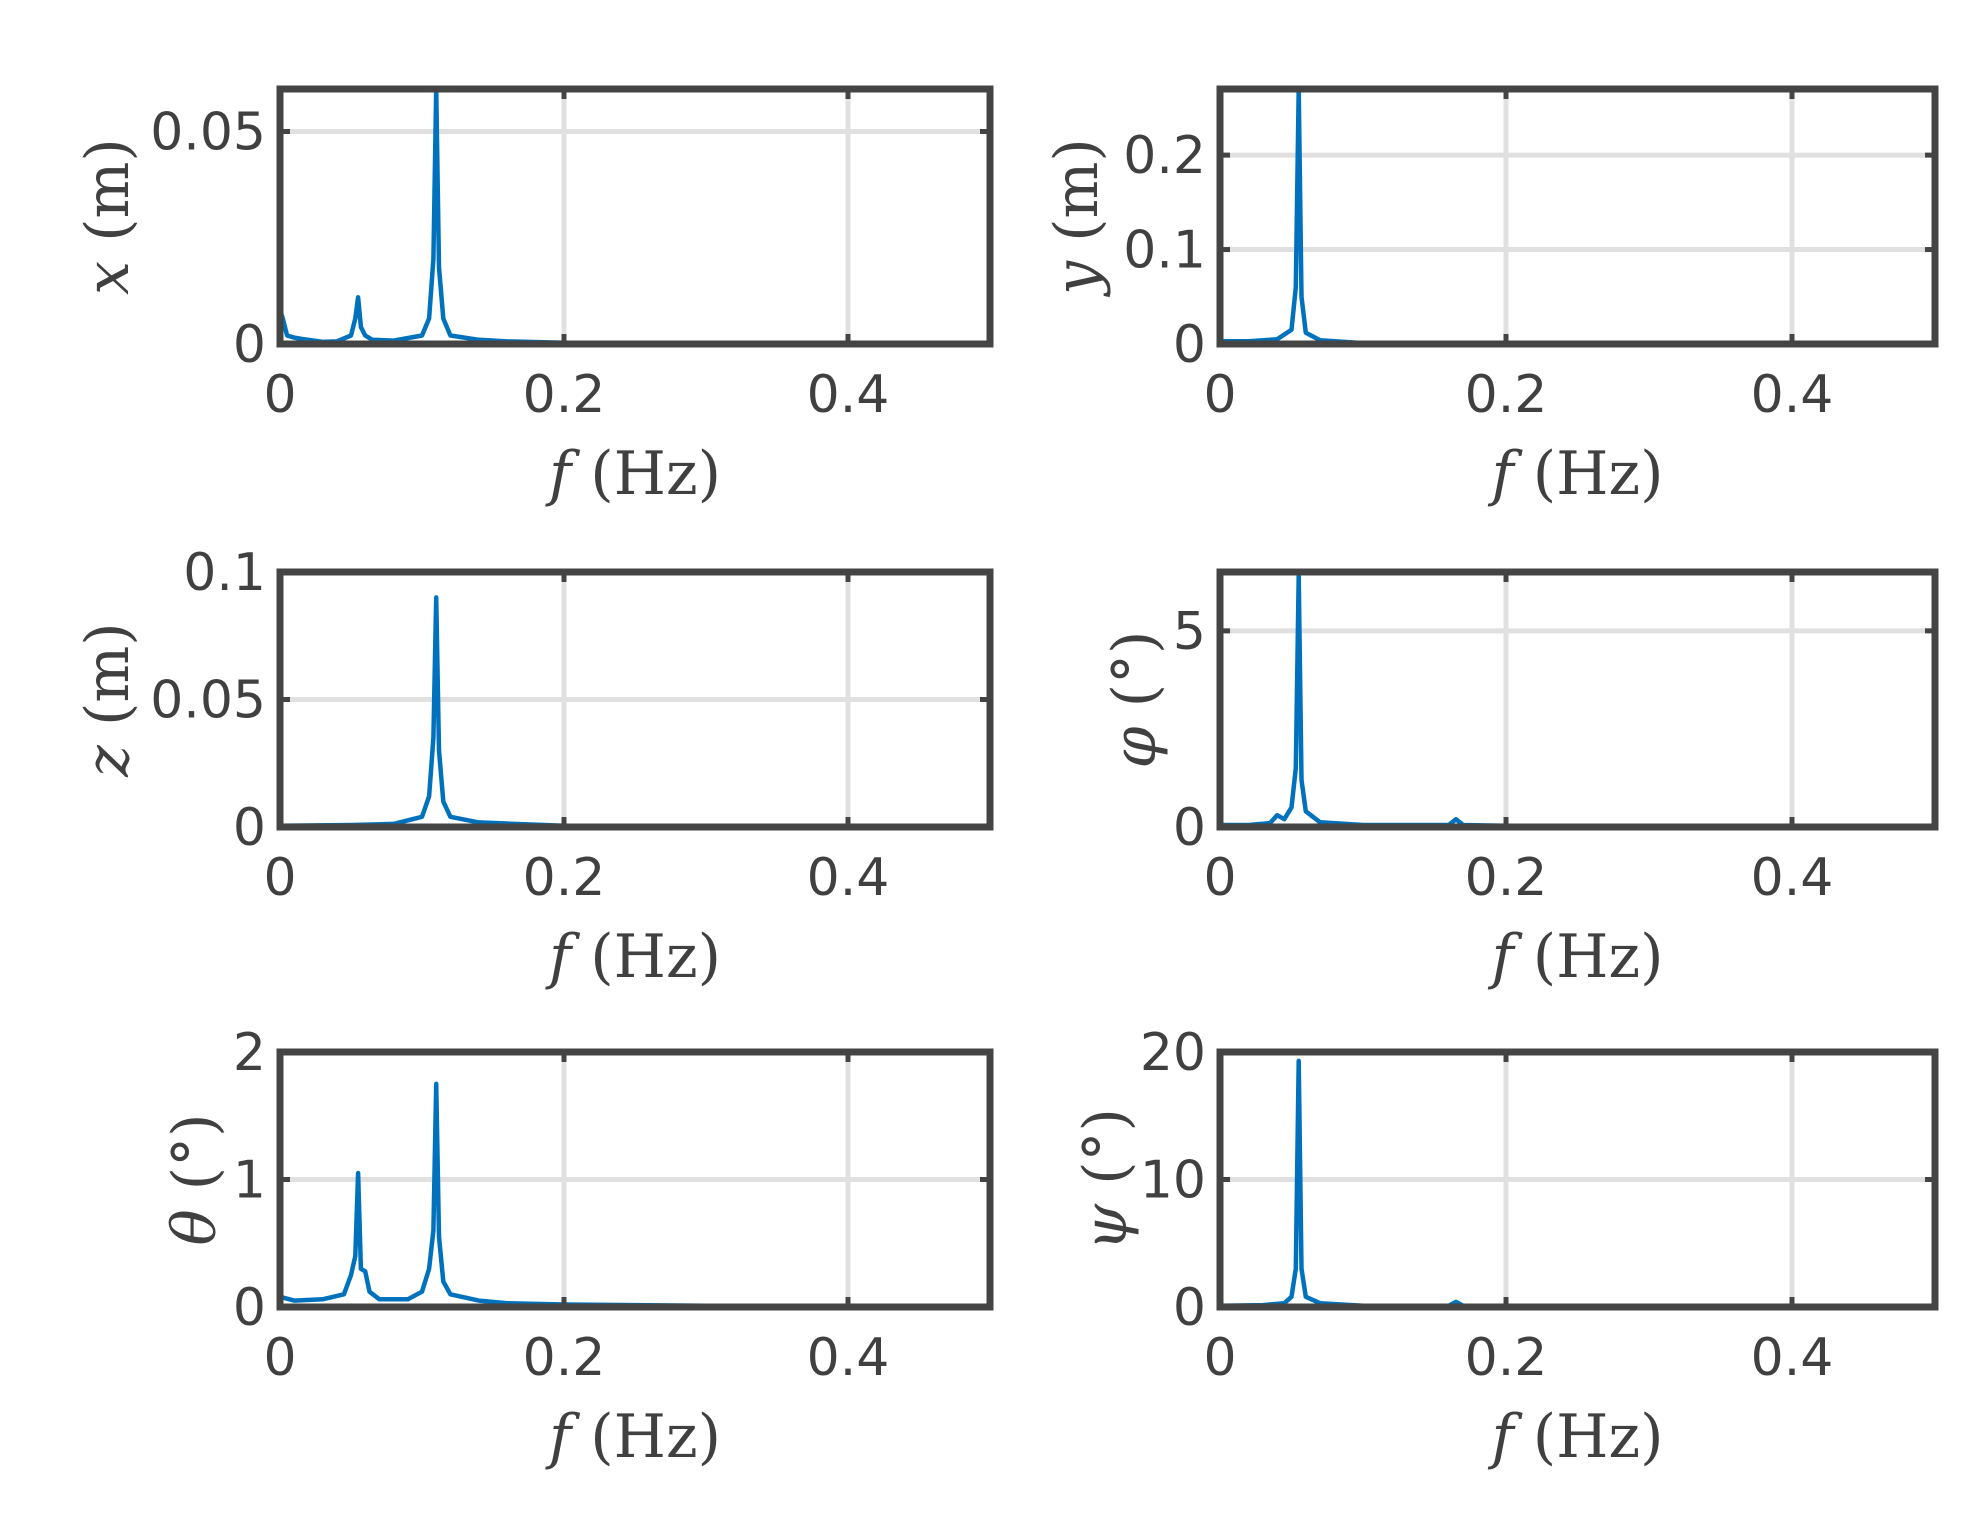 The image size is (1983, 1517). I want to click on y-tick-label: 5, so click(1189, 632).